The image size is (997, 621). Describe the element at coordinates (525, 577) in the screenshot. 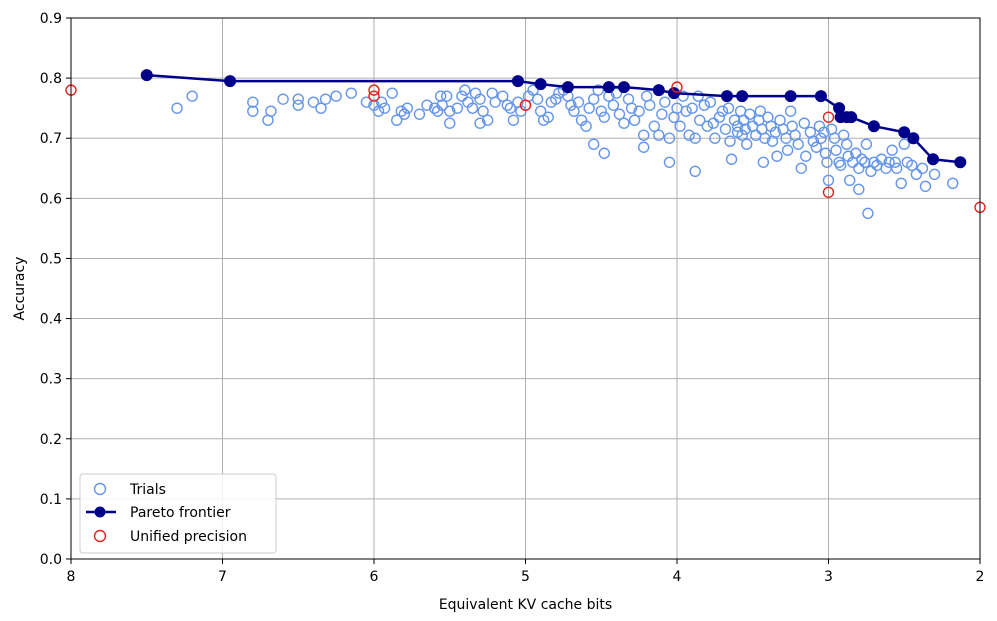

I see `x-tick-label: 5` at that location.